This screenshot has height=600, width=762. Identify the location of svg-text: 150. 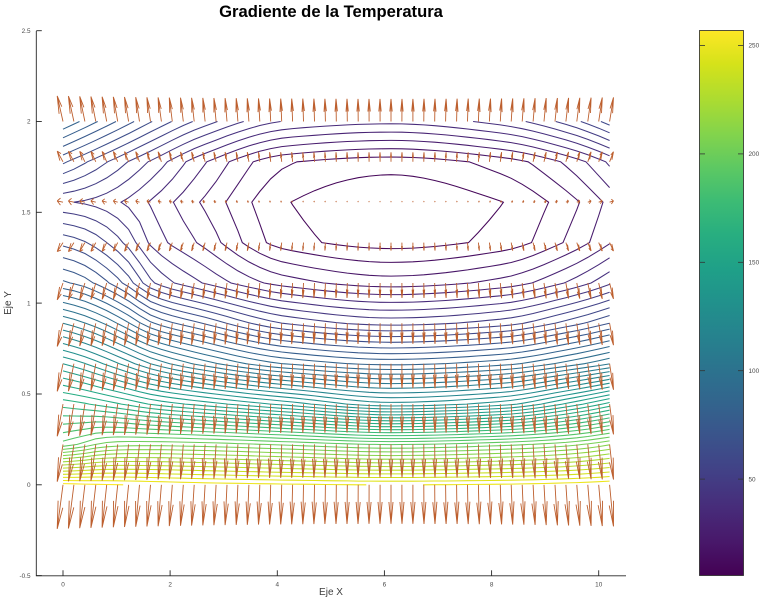
(754, 263).